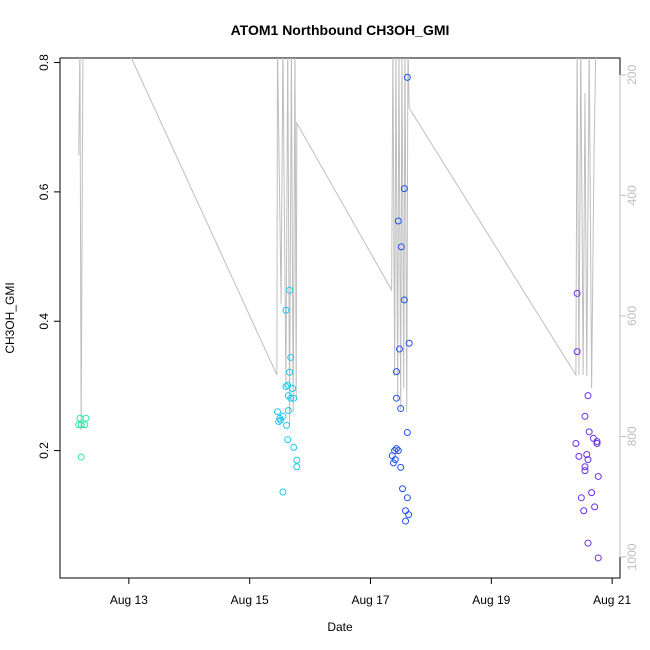  I want to click on y-tick-label: 0.6, so click(44, 191).